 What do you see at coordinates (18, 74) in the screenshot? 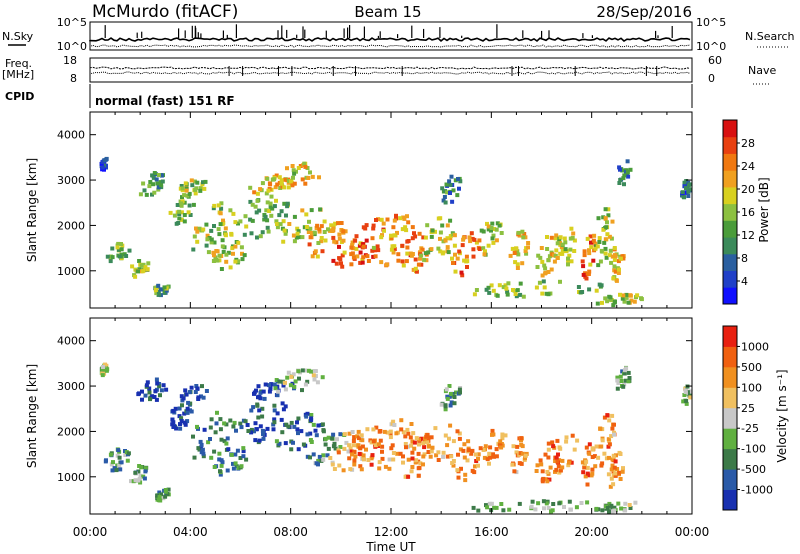
I see `freq-unit: [MHz]` at bounding box center [18, 74].